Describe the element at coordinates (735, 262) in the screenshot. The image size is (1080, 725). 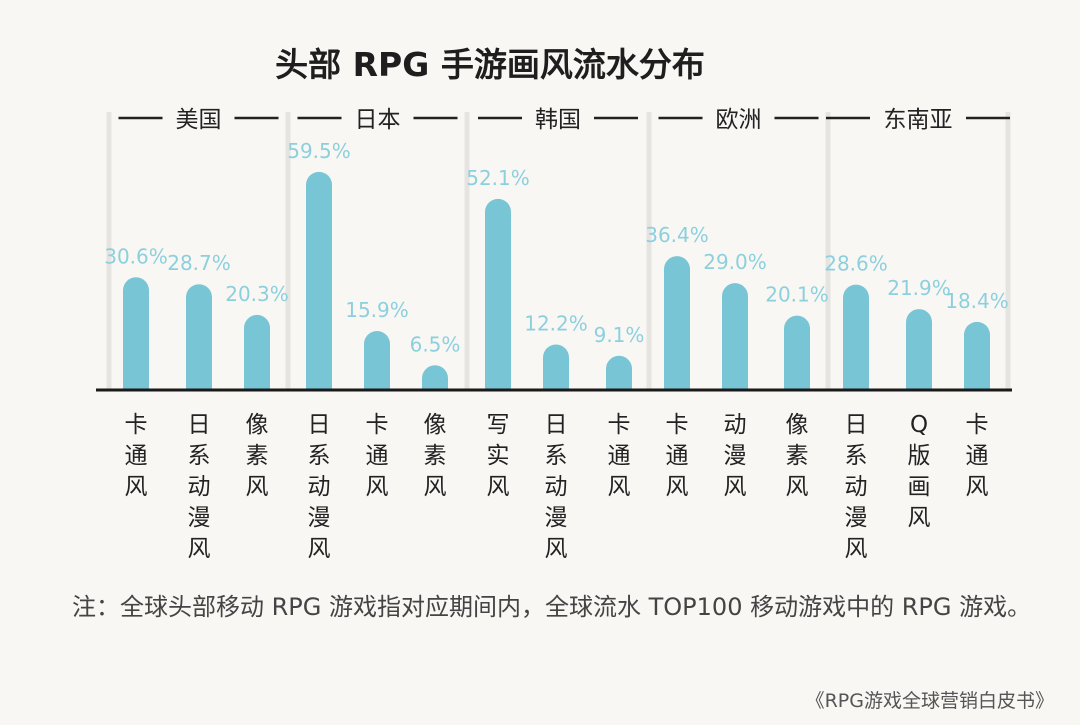
I see `data-label: 29.0%` at that location.